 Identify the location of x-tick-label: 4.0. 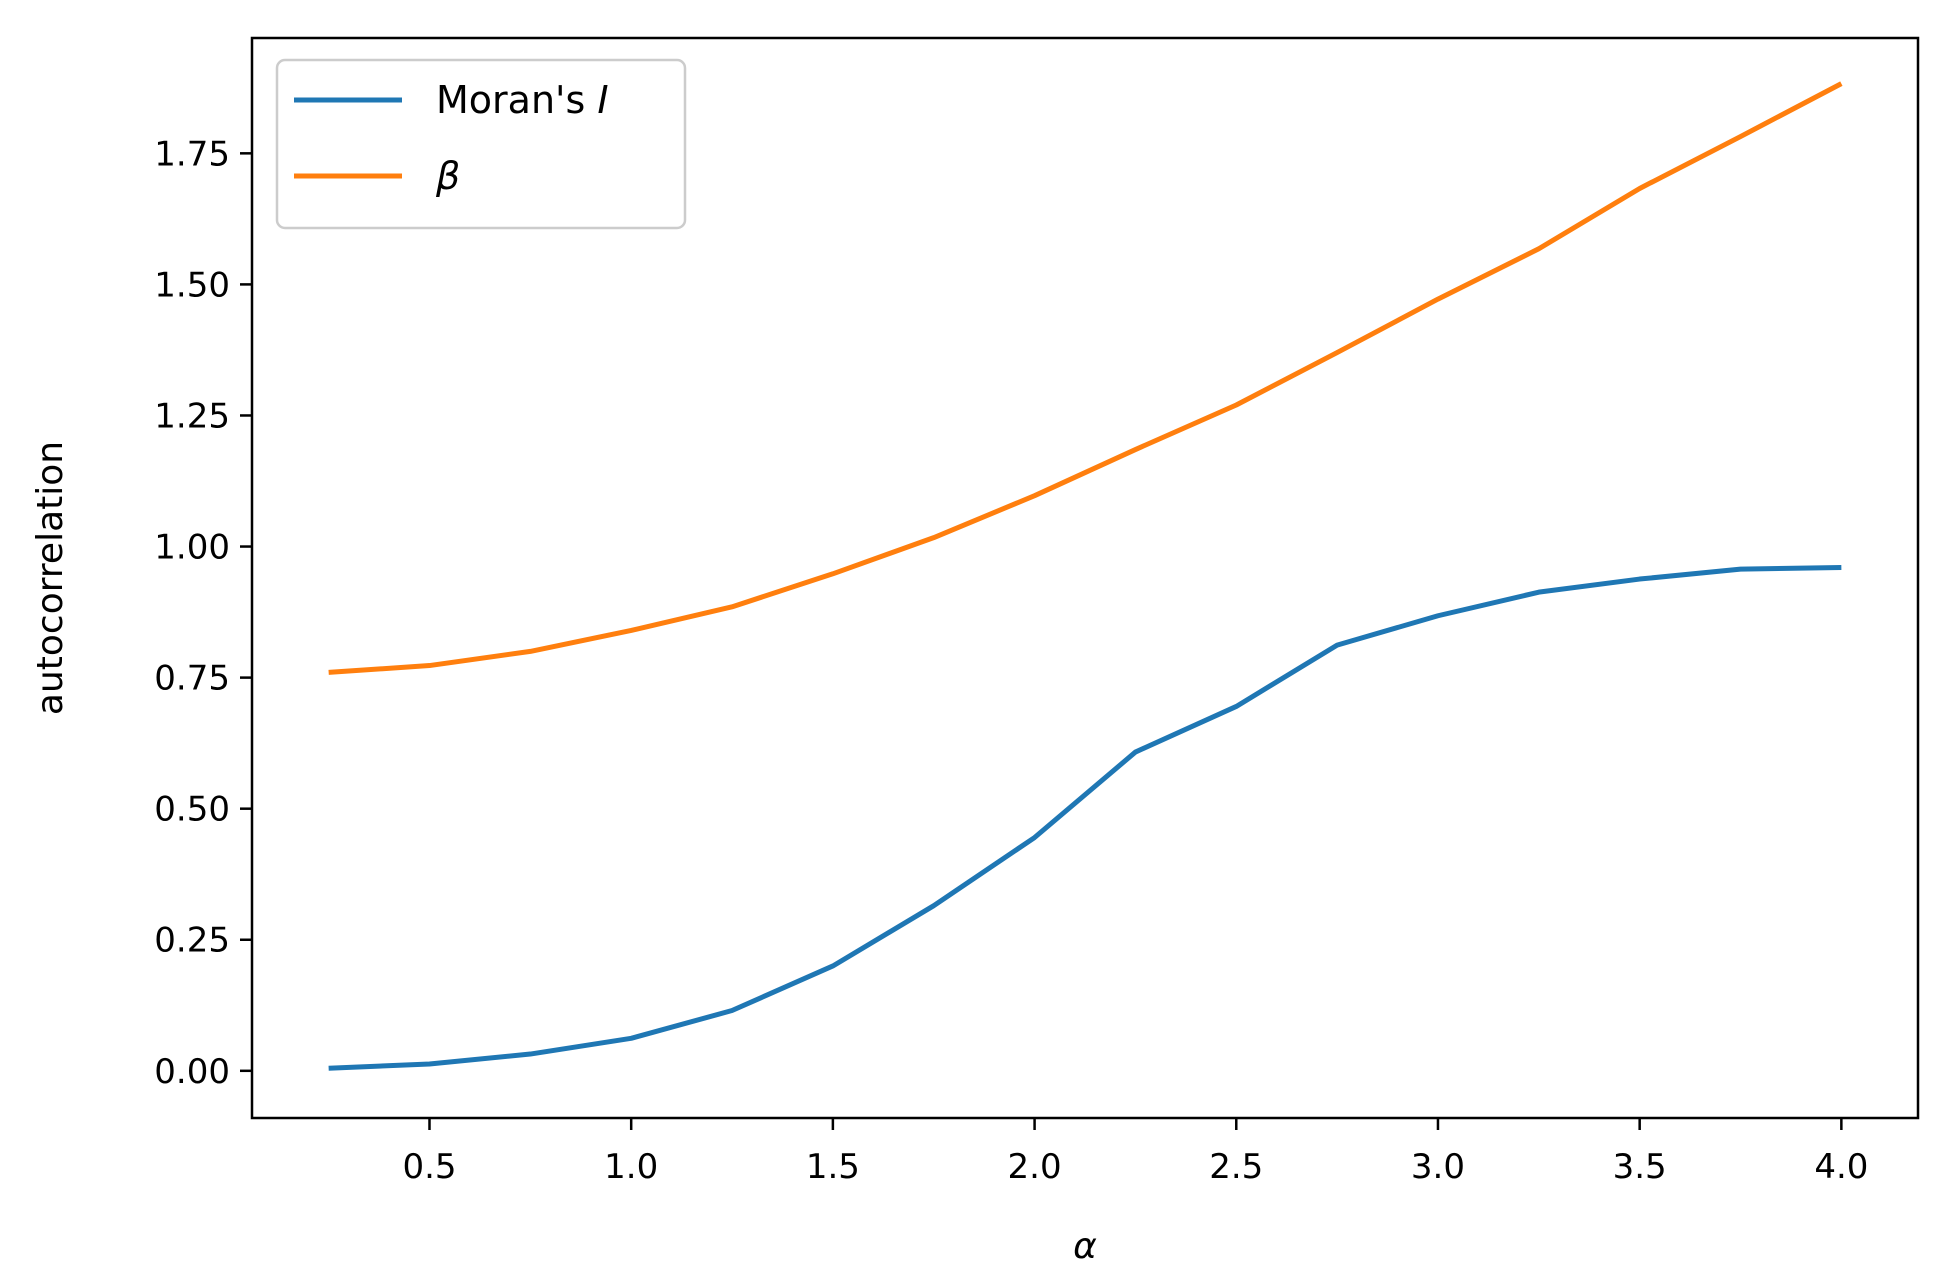
(1841, 1167).